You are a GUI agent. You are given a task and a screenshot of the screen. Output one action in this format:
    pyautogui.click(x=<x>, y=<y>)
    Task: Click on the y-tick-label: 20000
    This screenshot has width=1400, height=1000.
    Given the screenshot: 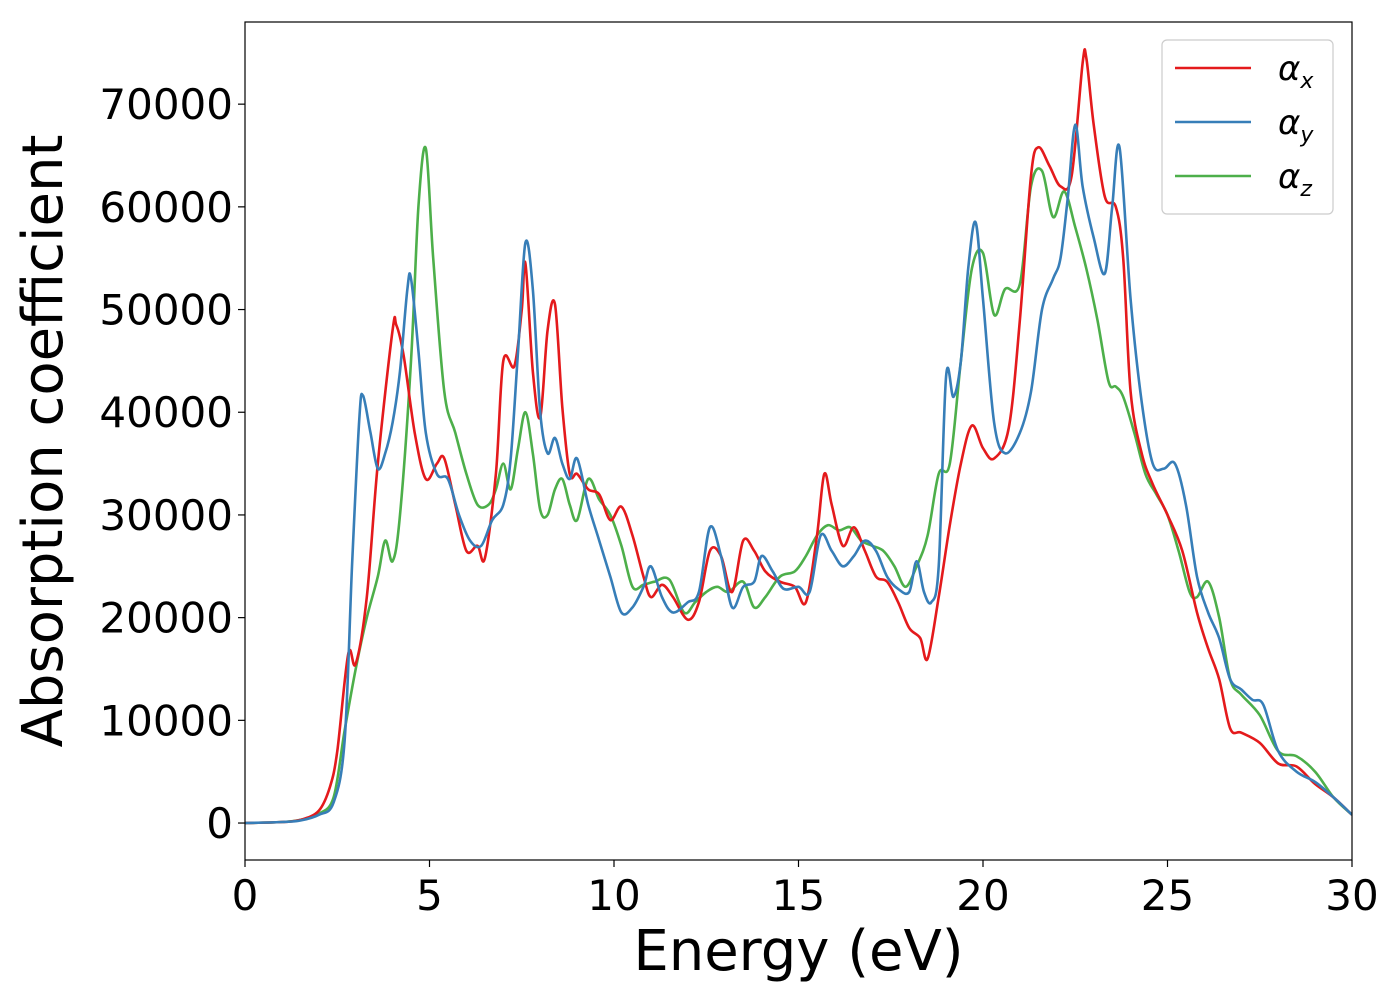 What is the action you would take?
    pyautogui.click(x=166, y=618)
    